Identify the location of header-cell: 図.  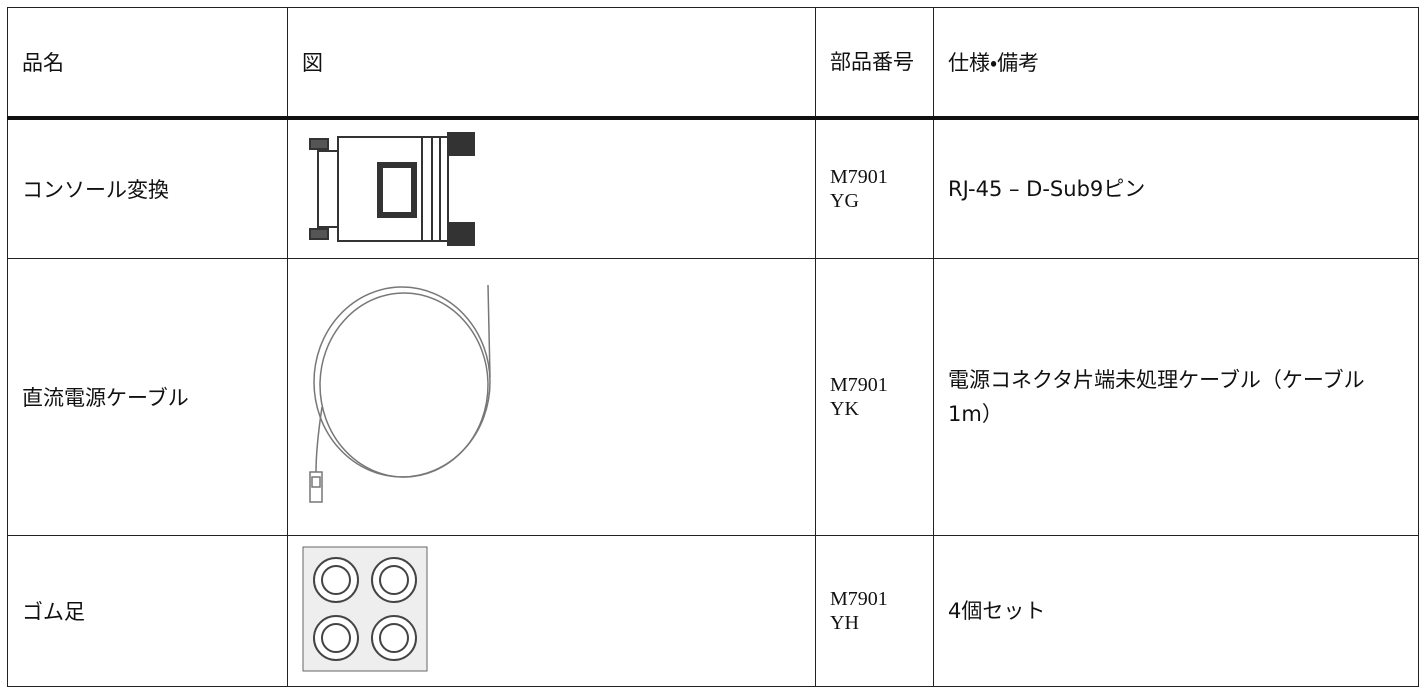
(551, 63).